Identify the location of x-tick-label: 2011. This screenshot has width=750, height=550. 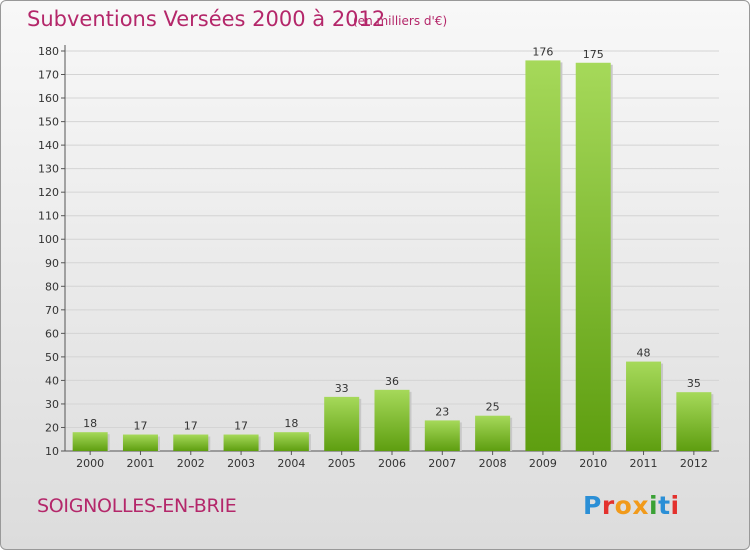
(644, 463).